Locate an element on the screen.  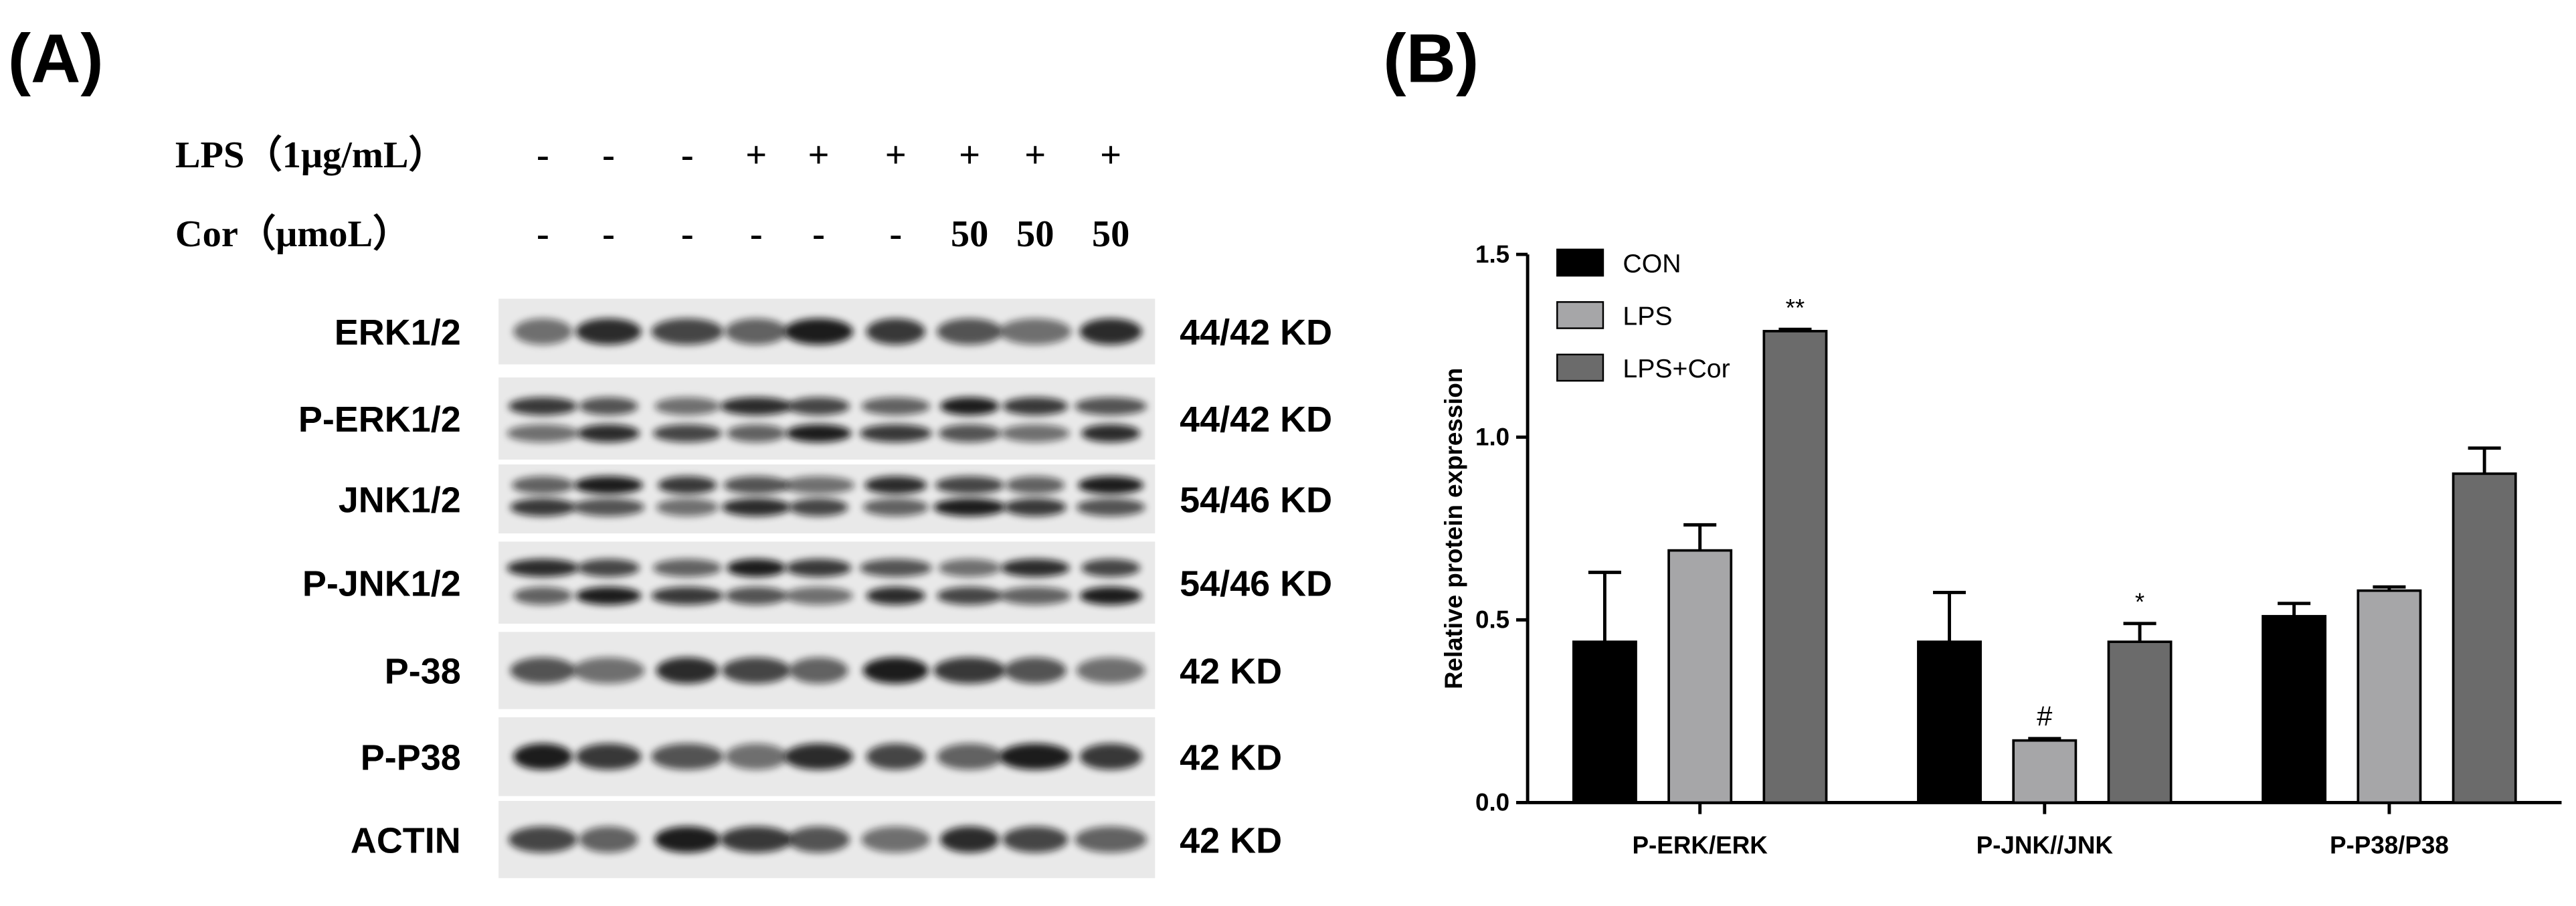
legend-swatch is located at coordinates (1580, 315).